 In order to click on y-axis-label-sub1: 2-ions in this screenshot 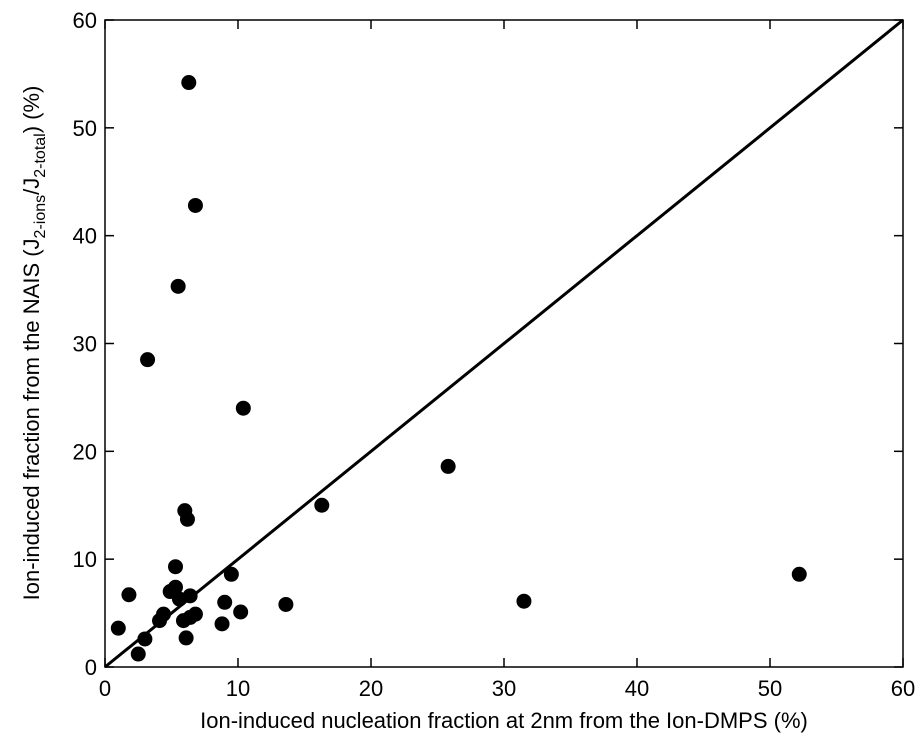, I will do `click(40, 217)`.